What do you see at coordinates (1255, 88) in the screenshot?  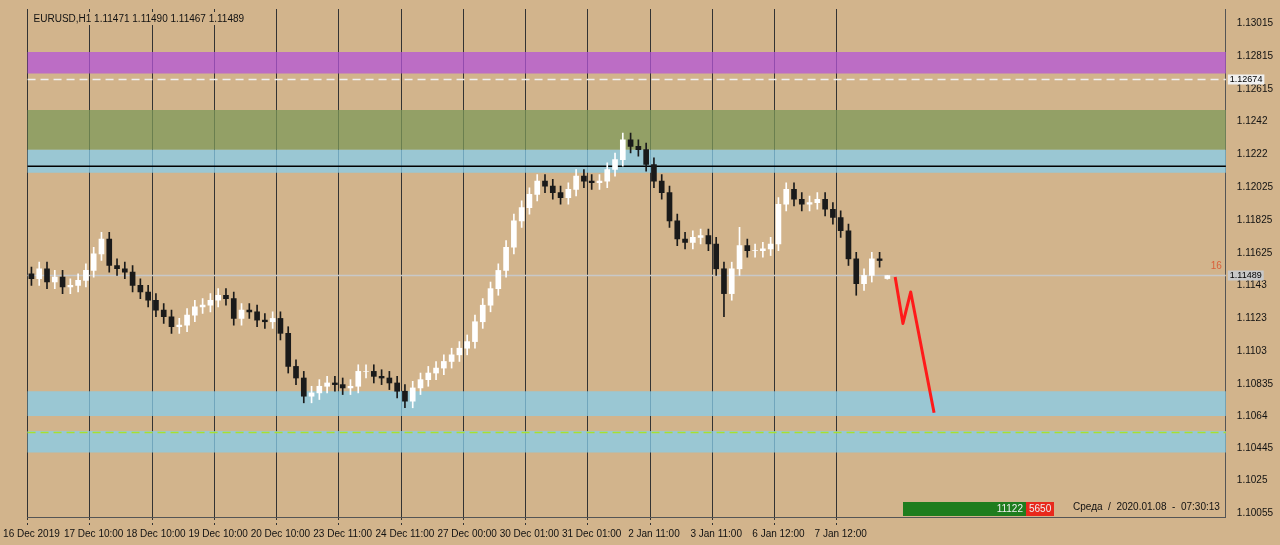 I see `y-tick-label: 1.12615` at bounding box center [1255, 88].